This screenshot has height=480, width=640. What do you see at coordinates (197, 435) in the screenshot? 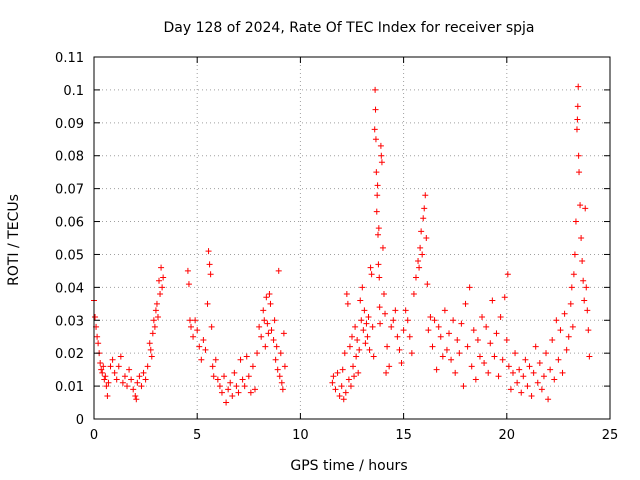
I see `x-tick-label: 5` at bounding box center [197, 435].